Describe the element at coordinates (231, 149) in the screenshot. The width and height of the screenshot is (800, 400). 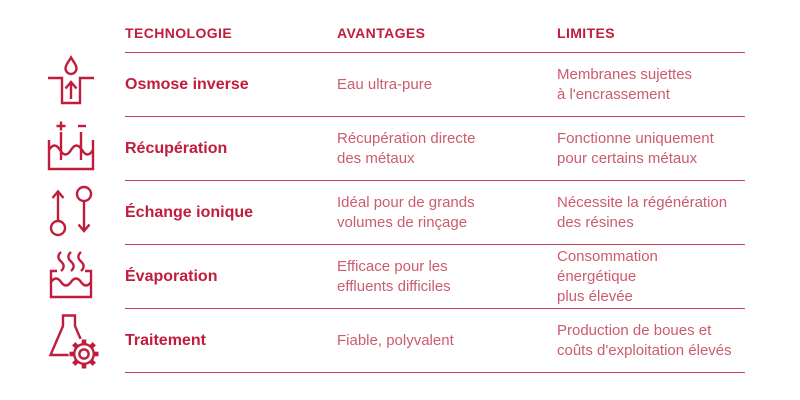
I see `technology-name: Récupération` at that location.